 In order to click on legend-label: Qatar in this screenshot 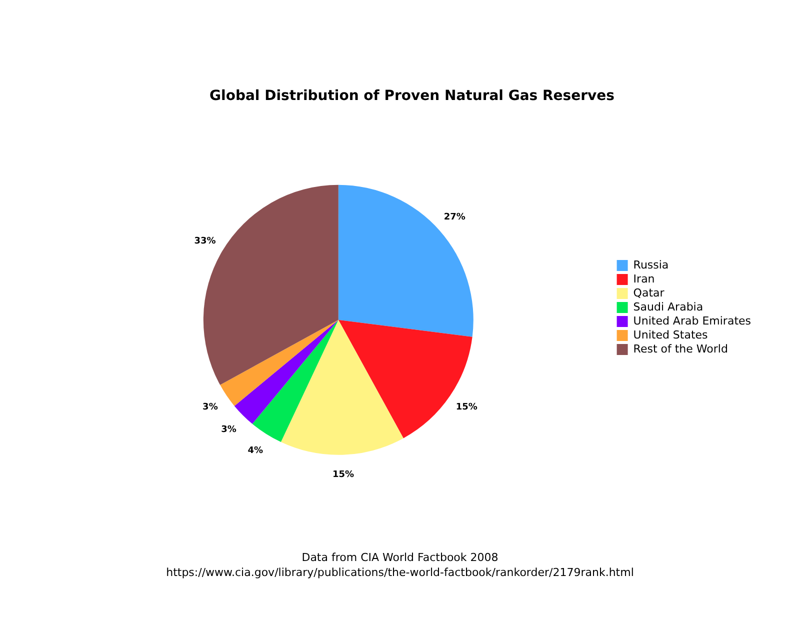, I will do `click(649, 293)`.